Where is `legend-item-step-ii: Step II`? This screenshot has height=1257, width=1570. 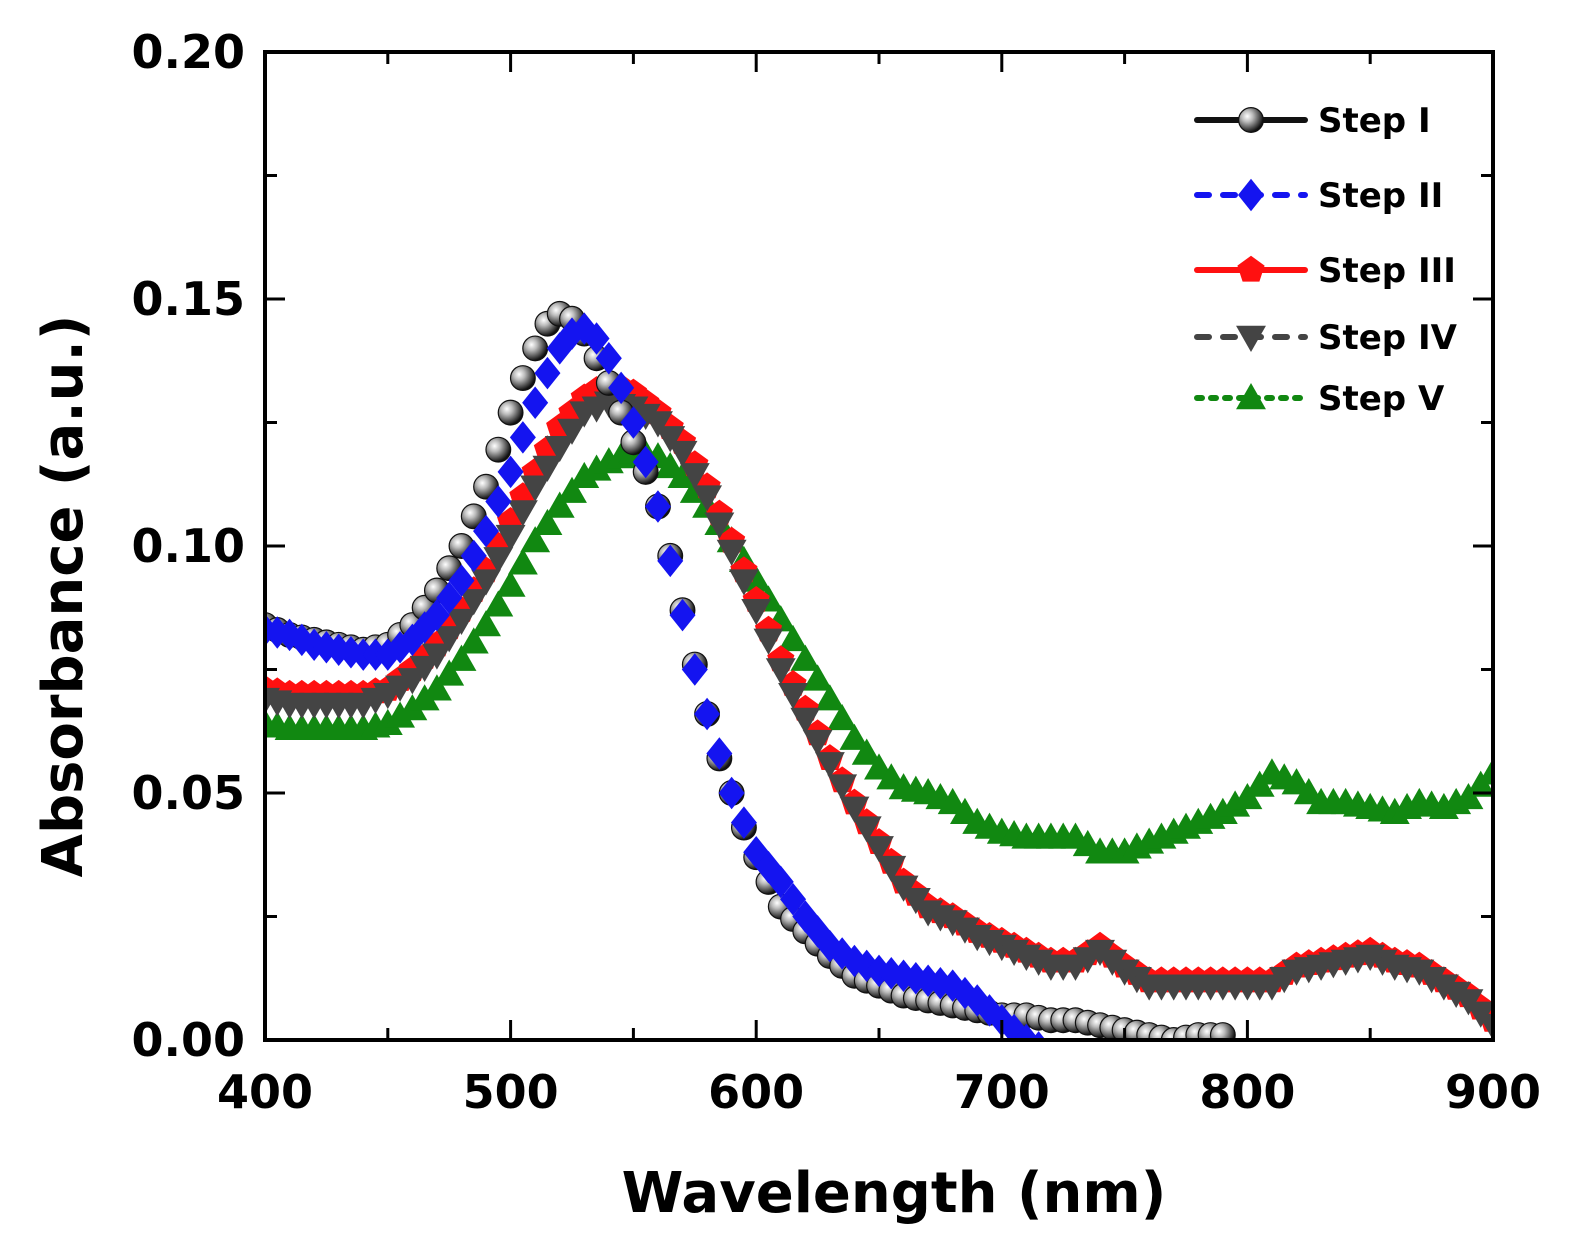
legend-item-step-ii: Step II is located at coordinates (1318, 196).